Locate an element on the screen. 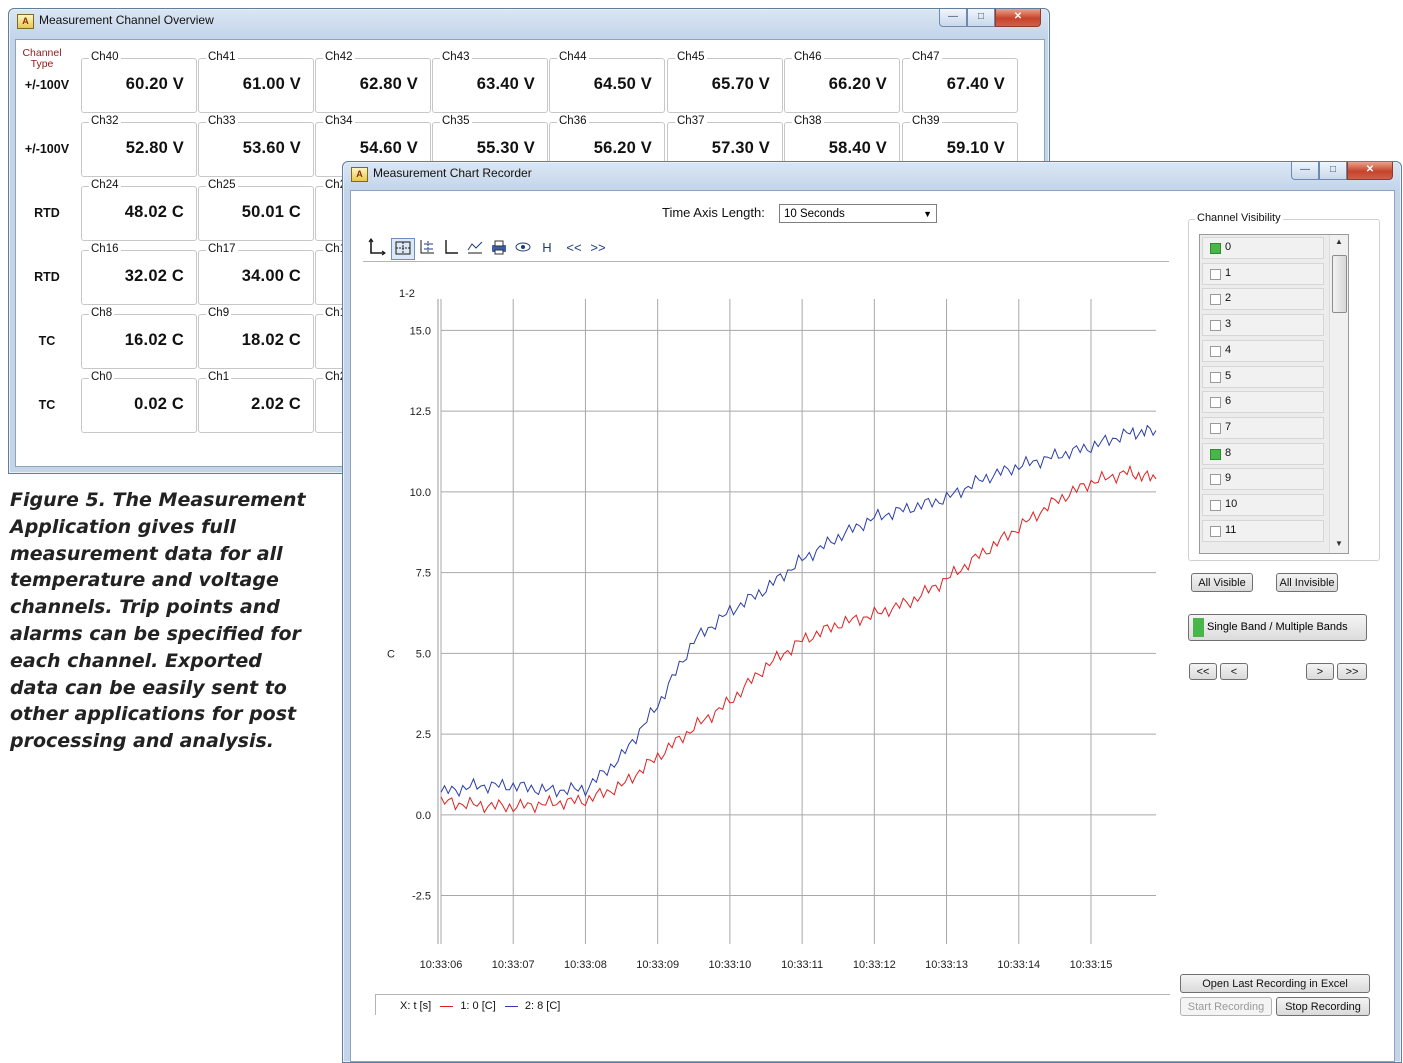  channel-value: 16.02 C is located at coordinates (154, 340).